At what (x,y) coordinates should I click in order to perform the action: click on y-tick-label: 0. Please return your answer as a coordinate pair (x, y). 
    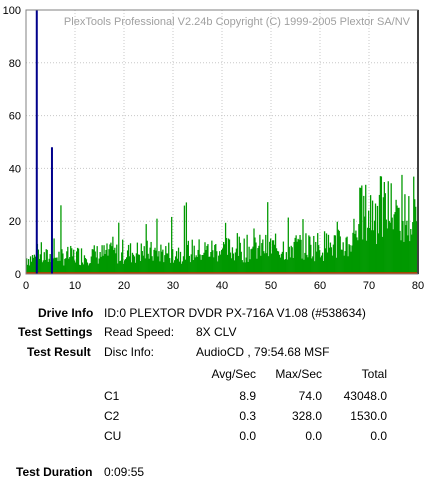
    Looking at the image, I should click on (18, 275).